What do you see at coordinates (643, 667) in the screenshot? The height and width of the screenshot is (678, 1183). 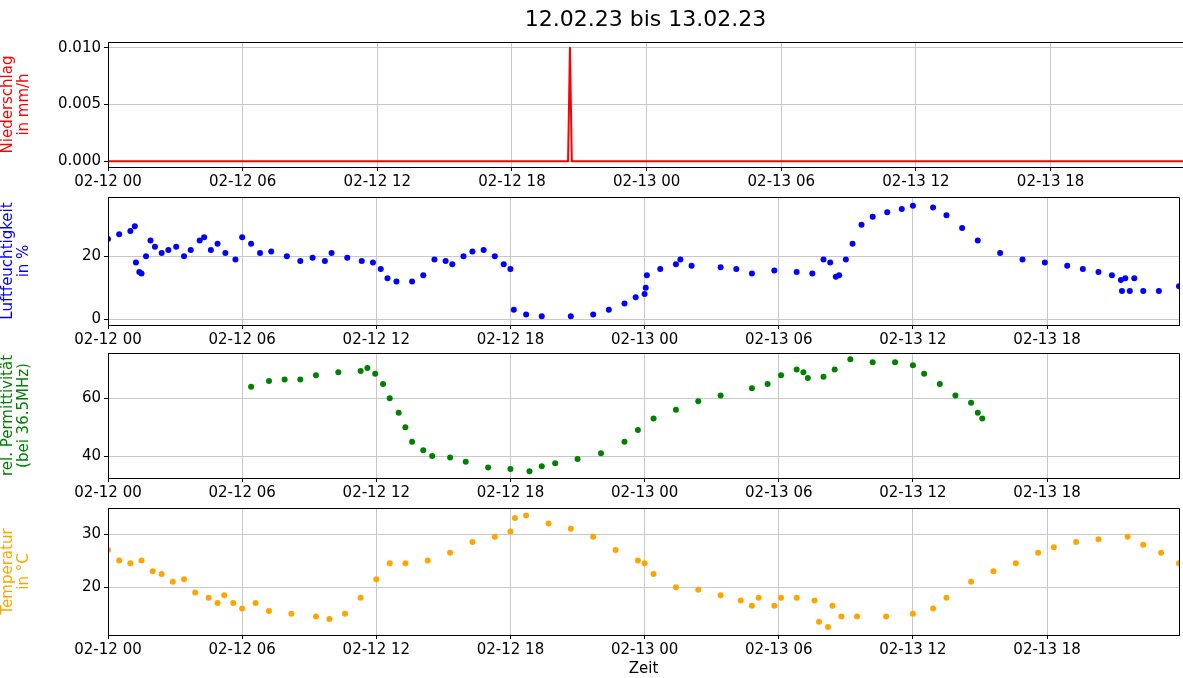 I see `x-axis-title: Zeit` at bounding box center [643, 667].